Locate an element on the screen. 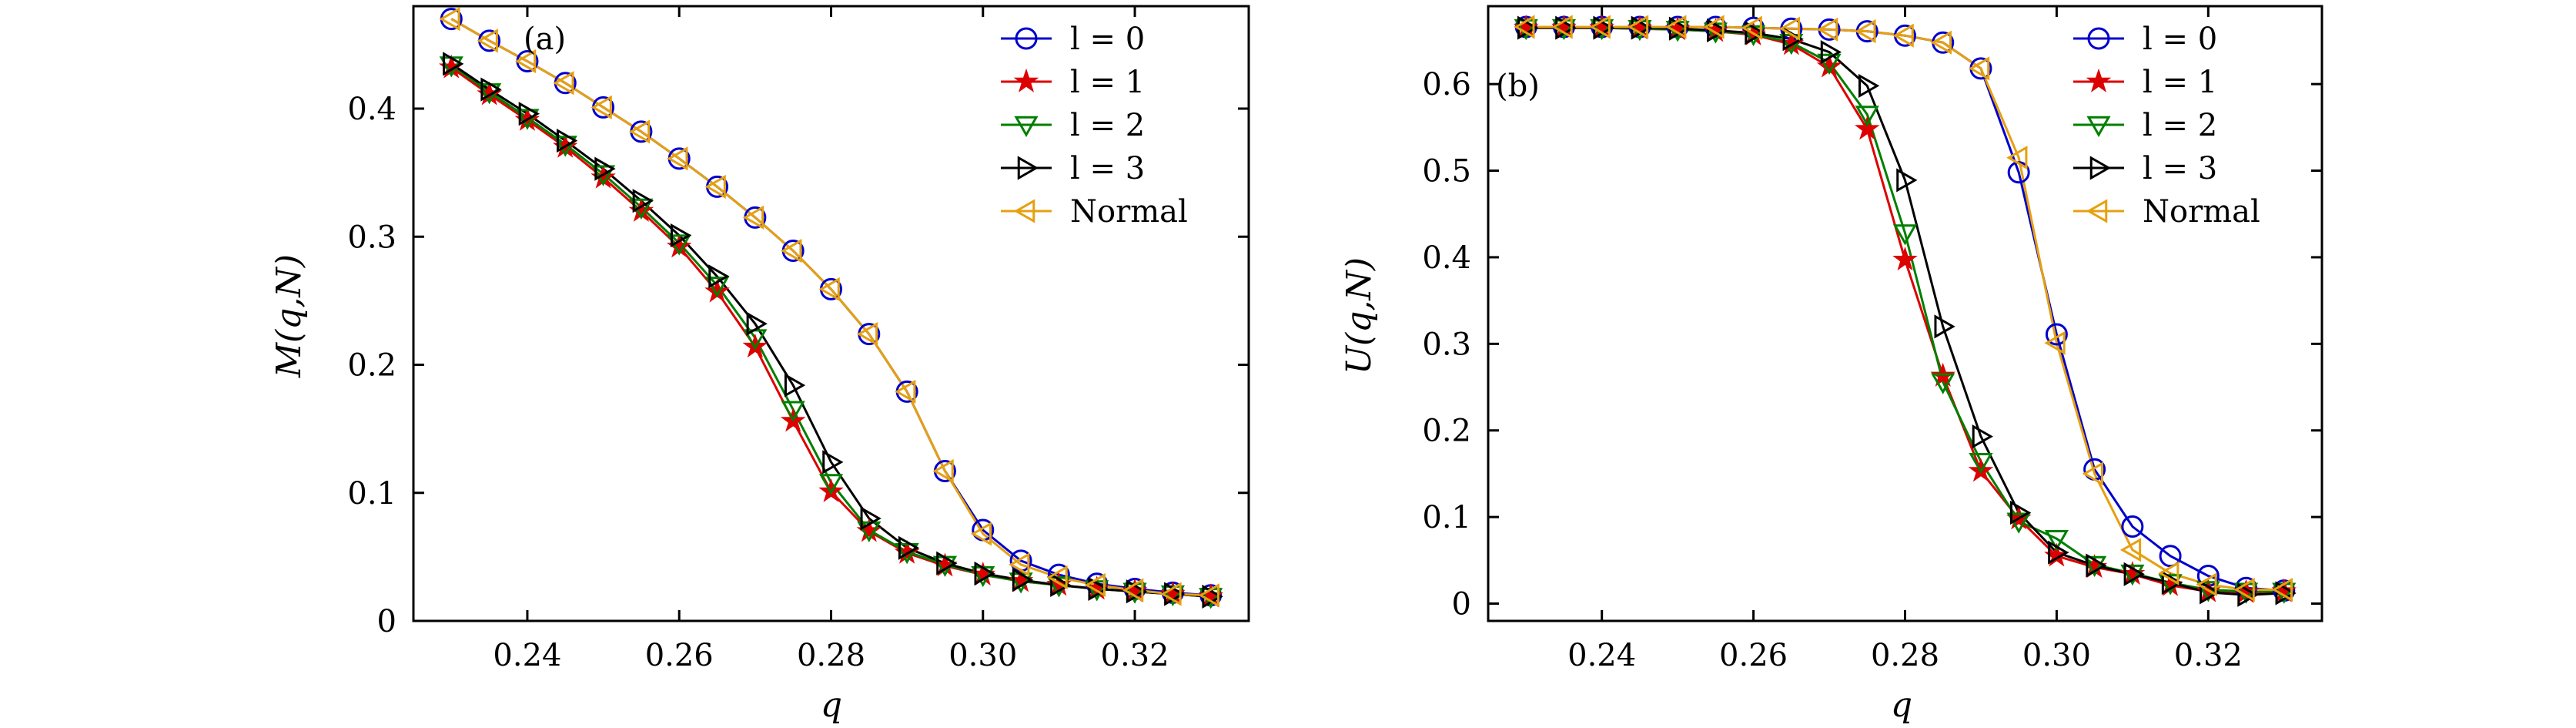 Image resolution: width=2576 pixels, height=728 pixels. panel-b-label: (b) is located at coordinates (1518, 86).